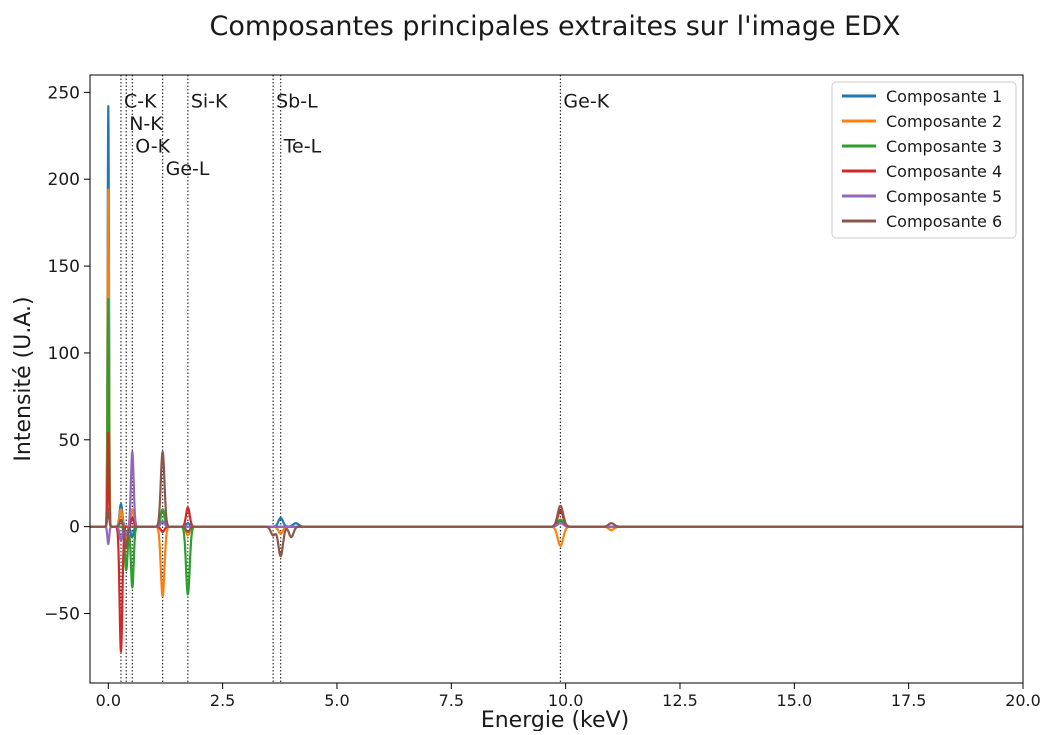 The height and width of the screenshot is (735, 1048). What do you see at coordinates (74, 528) in the screenshot?
I see `y-tick-label: 0` at bounding box center [74, 528].